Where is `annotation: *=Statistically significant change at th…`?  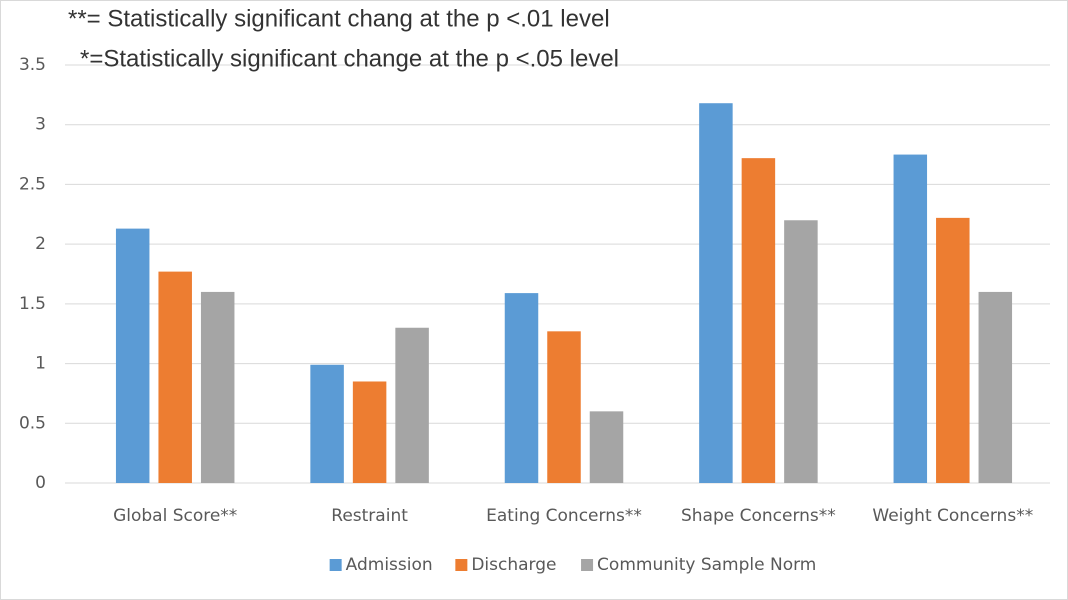 annotation: *=Statistically significant change at th… is located at coordinates (349, 58).